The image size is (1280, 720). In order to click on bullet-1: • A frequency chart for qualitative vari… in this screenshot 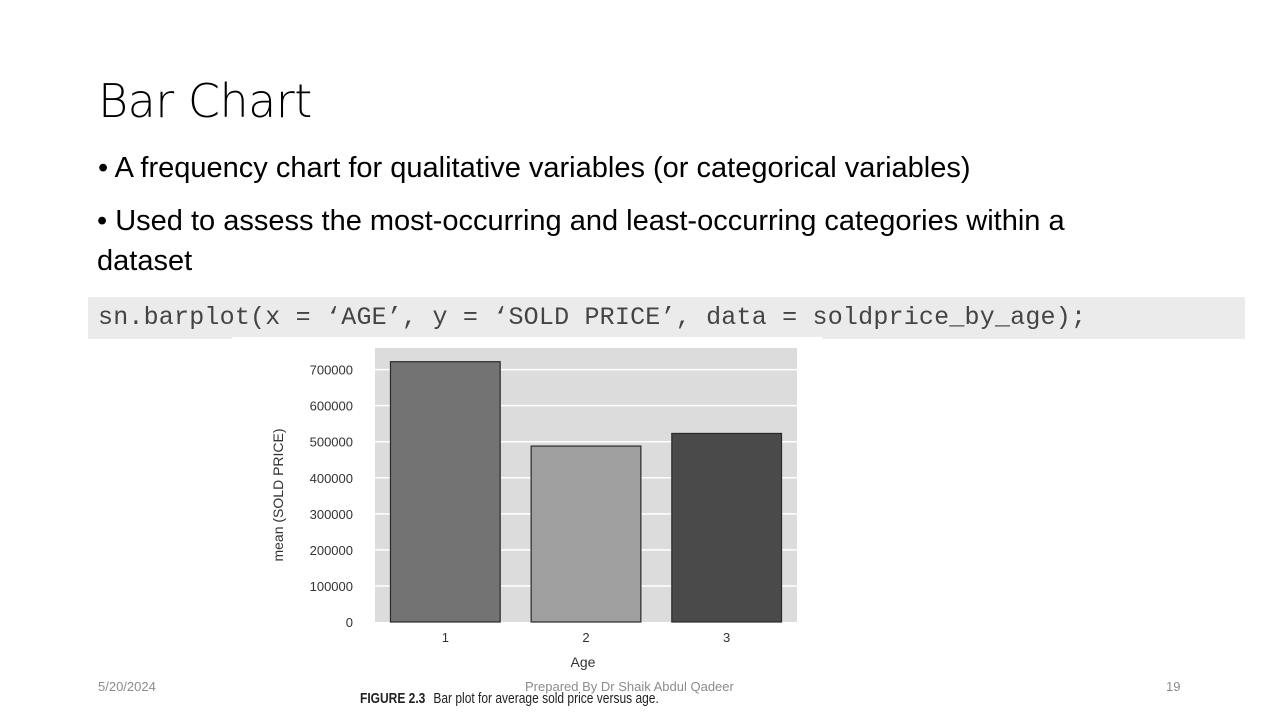, I will do `click(534, 168)`.